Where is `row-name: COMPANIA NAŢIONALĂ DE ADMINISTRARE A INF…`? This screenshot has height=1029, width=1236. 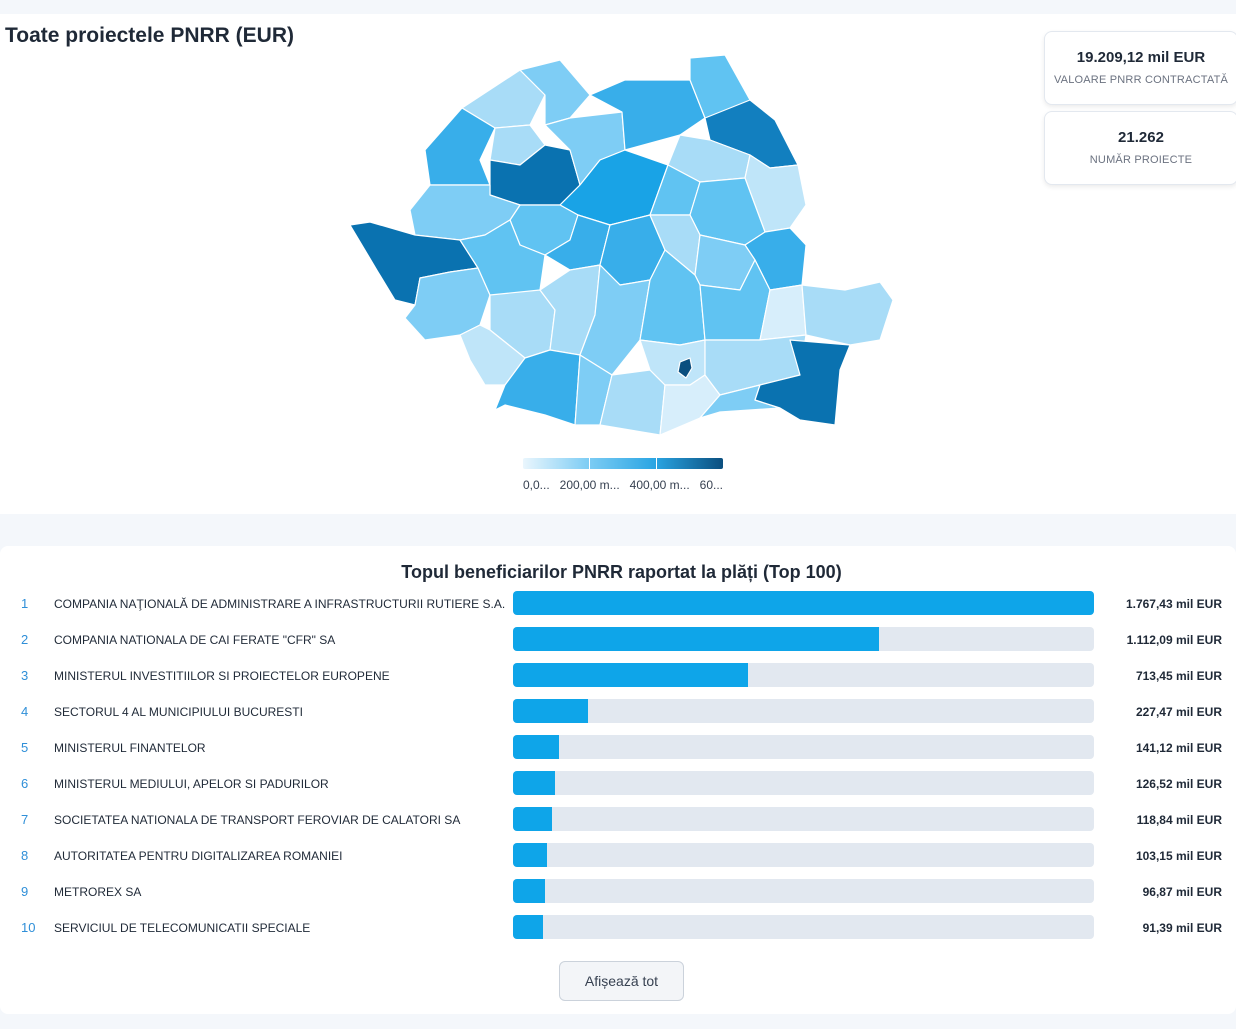
row-name: COMPANIA NAŢIONALĂ DE ADMINISTRARE A INF… is located at coordinates (280, 604).